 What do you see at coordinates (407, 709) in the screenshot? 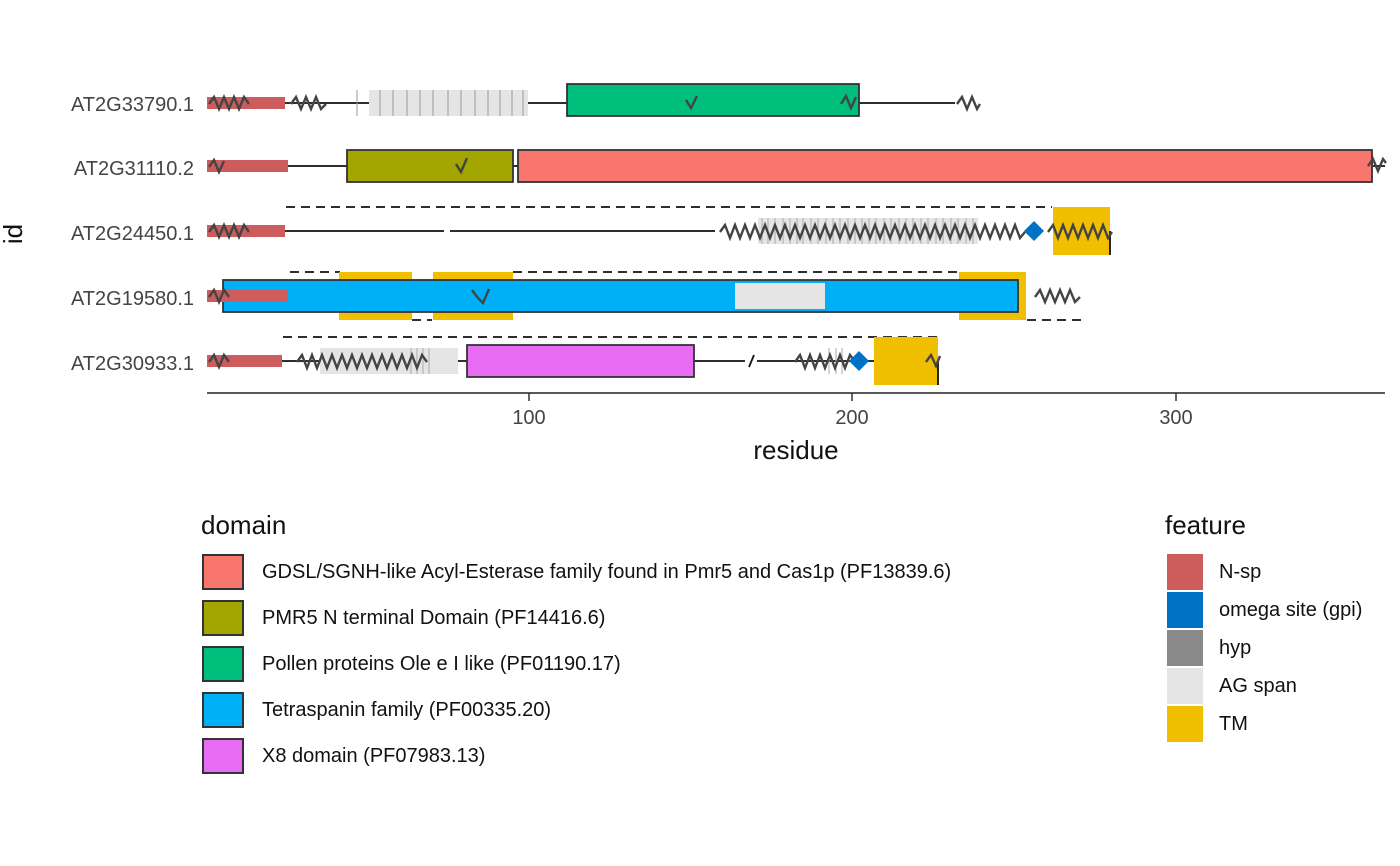
I see `legend-label: Tetraspanin family (PF00335.20)` at bounding box center [407, 709].